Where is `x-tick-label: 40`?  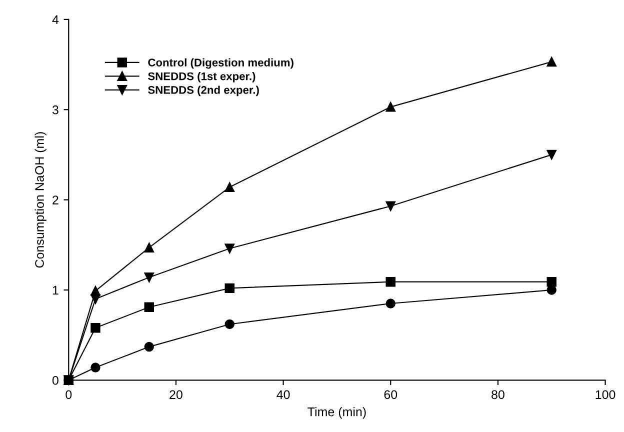
x-tick-label: 40 is located at coordinates (283, 395).